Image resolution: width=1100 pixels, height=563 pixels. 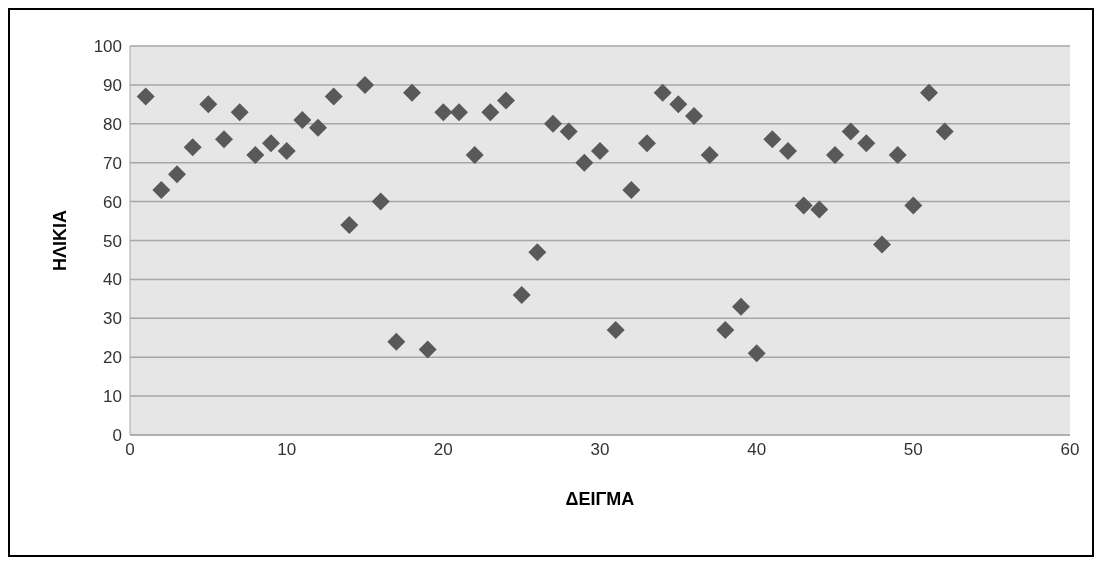 I want to click on y-tick-label: 0, so click(x=117, y=436).